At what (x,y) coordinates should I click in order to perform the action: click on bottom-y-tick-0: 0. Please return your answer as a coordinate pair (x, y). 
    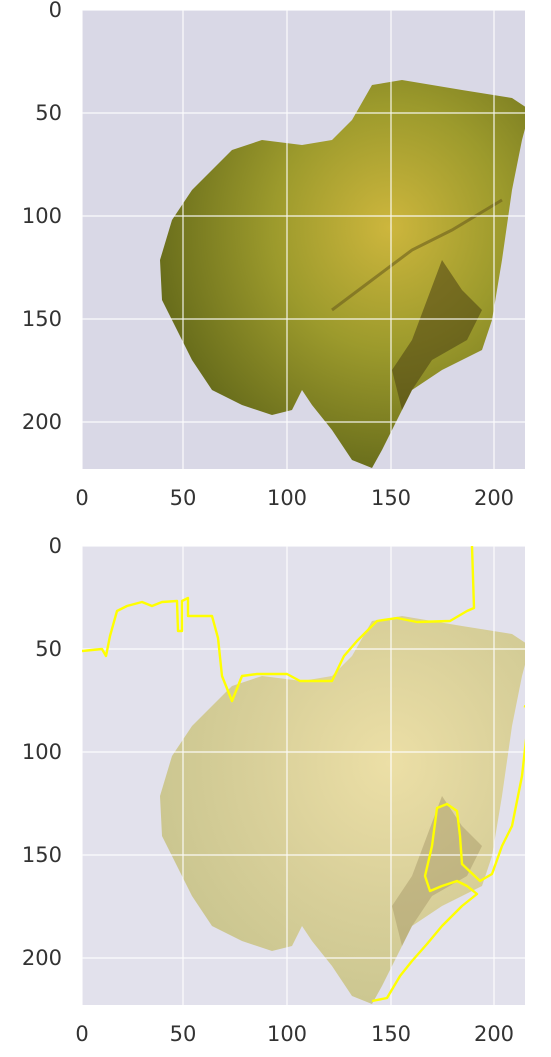
    Looking at the image, I should click on (55, 546).